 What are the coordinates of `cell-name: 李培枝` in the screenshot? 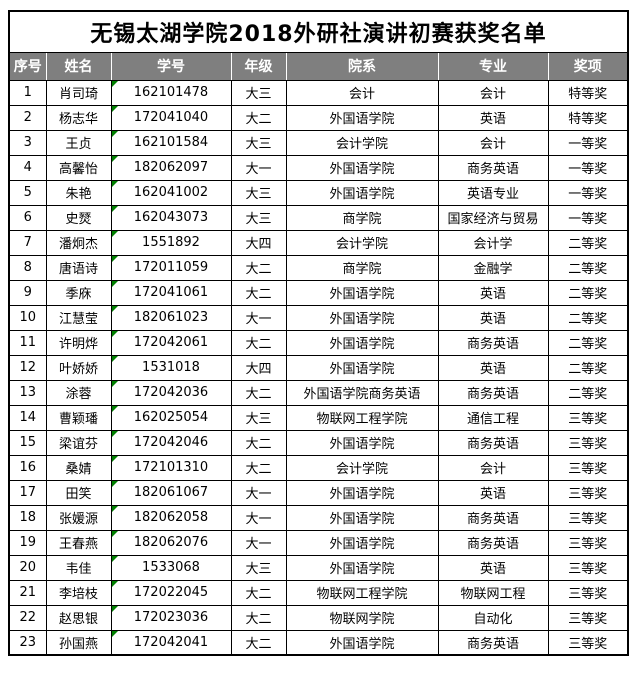 It's located at (78, 592).